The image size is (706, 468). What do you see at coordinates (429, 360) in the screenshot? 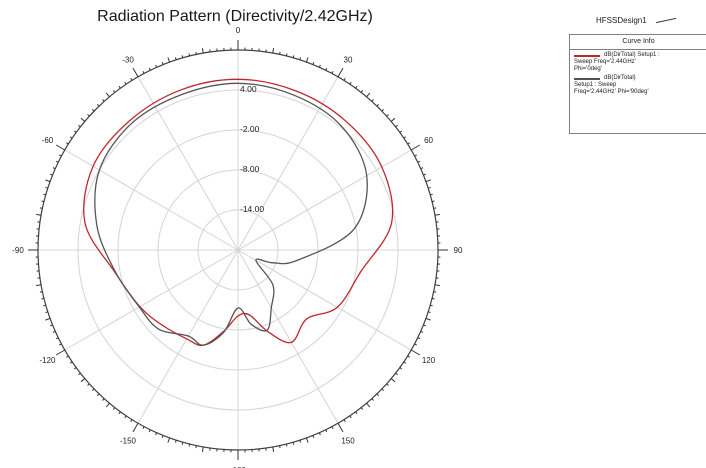
I see `angle-tick-label: 120` at bounding box center [429, 360].